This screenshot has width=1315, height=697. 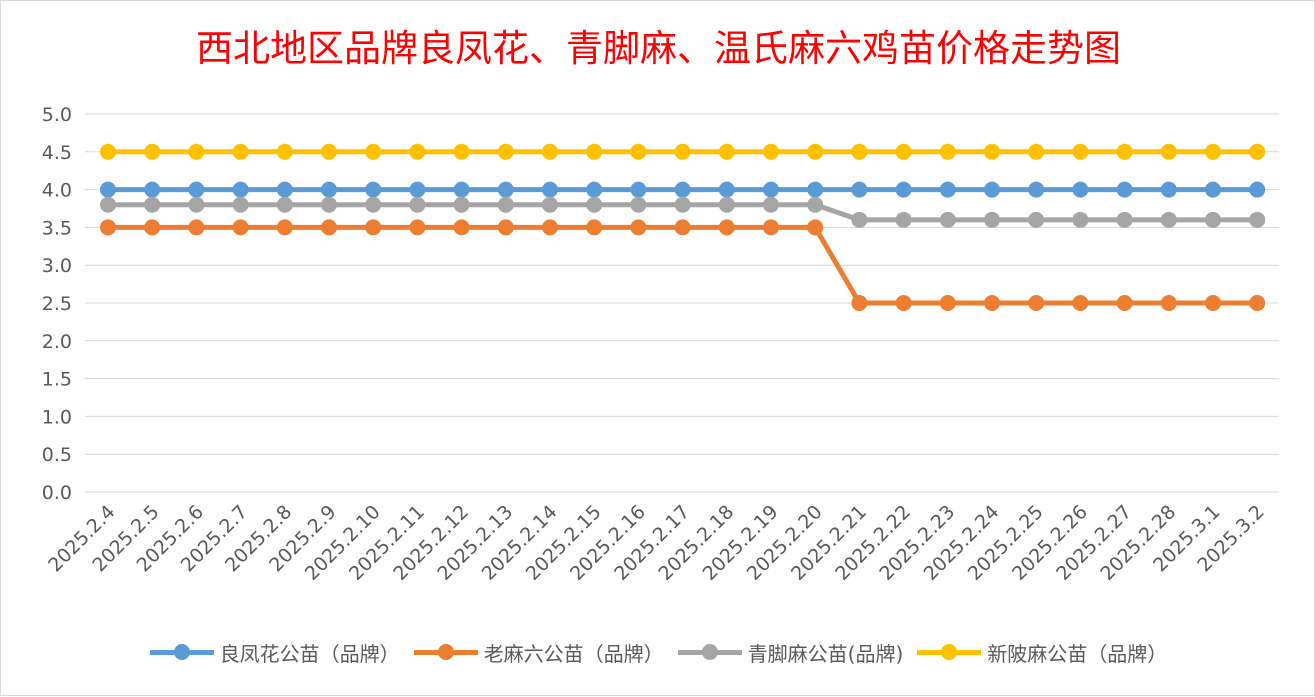 What do you see at coordinates (57, 417) in the screenshot?
I see `y-tick-label: 1.0` at bounding box center [57, 417].